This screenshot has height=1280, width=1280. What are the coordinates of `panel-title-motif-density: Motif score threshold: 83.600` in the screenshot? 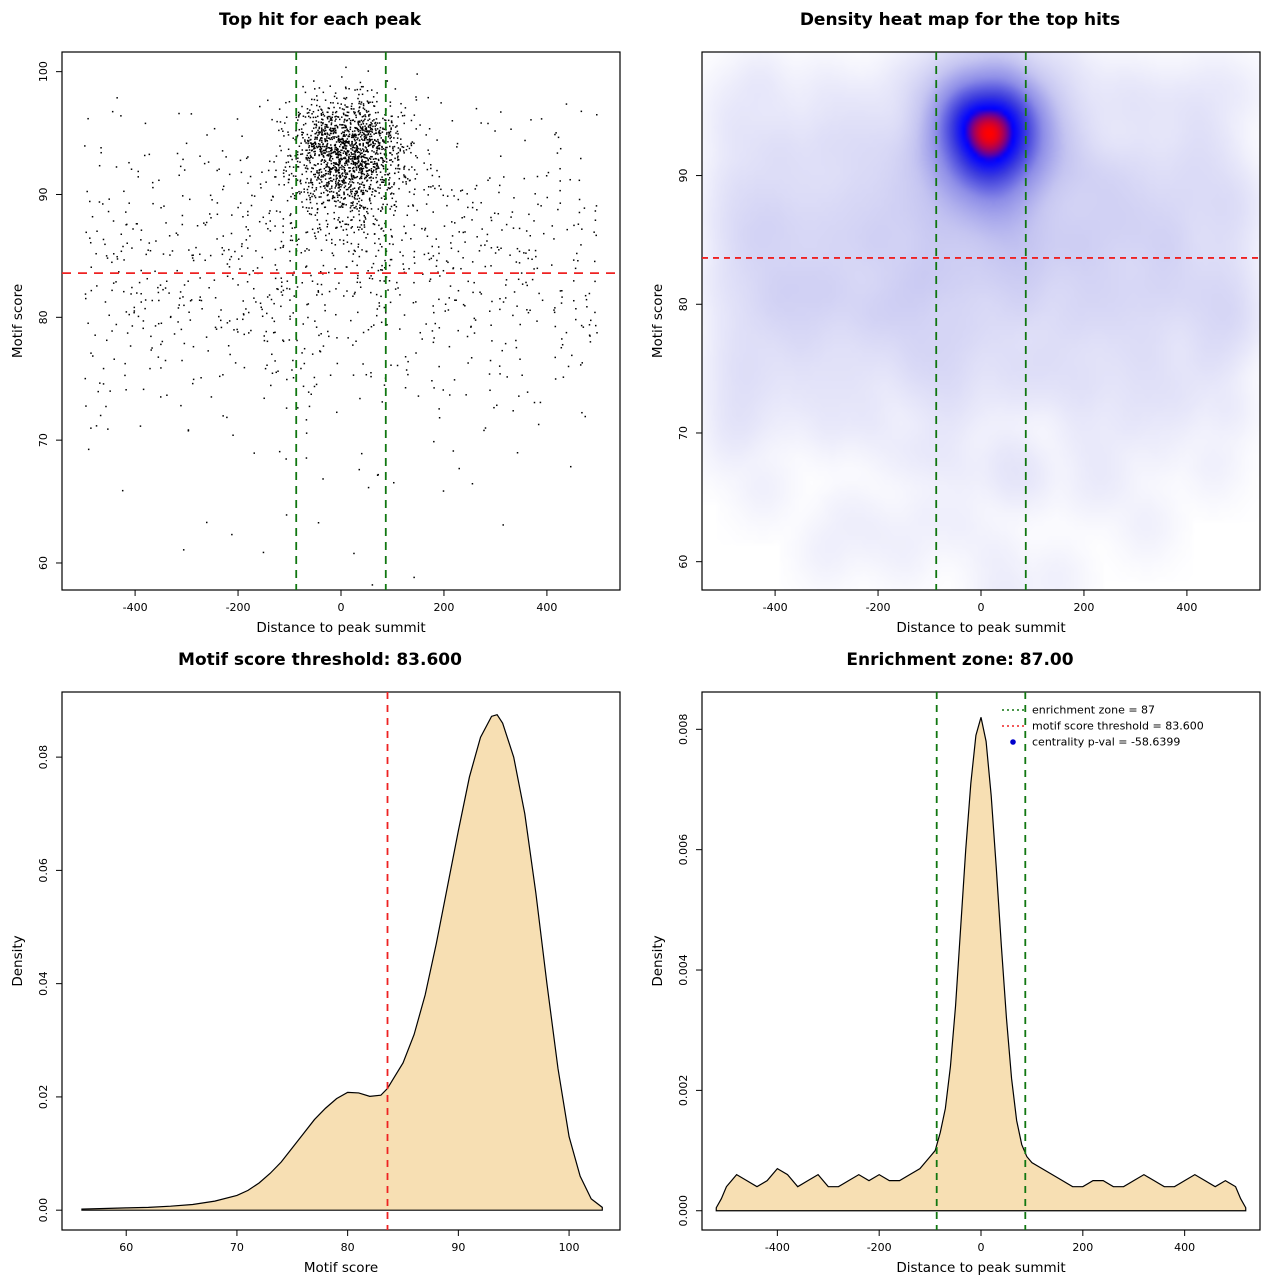 It's located at (320, 660).